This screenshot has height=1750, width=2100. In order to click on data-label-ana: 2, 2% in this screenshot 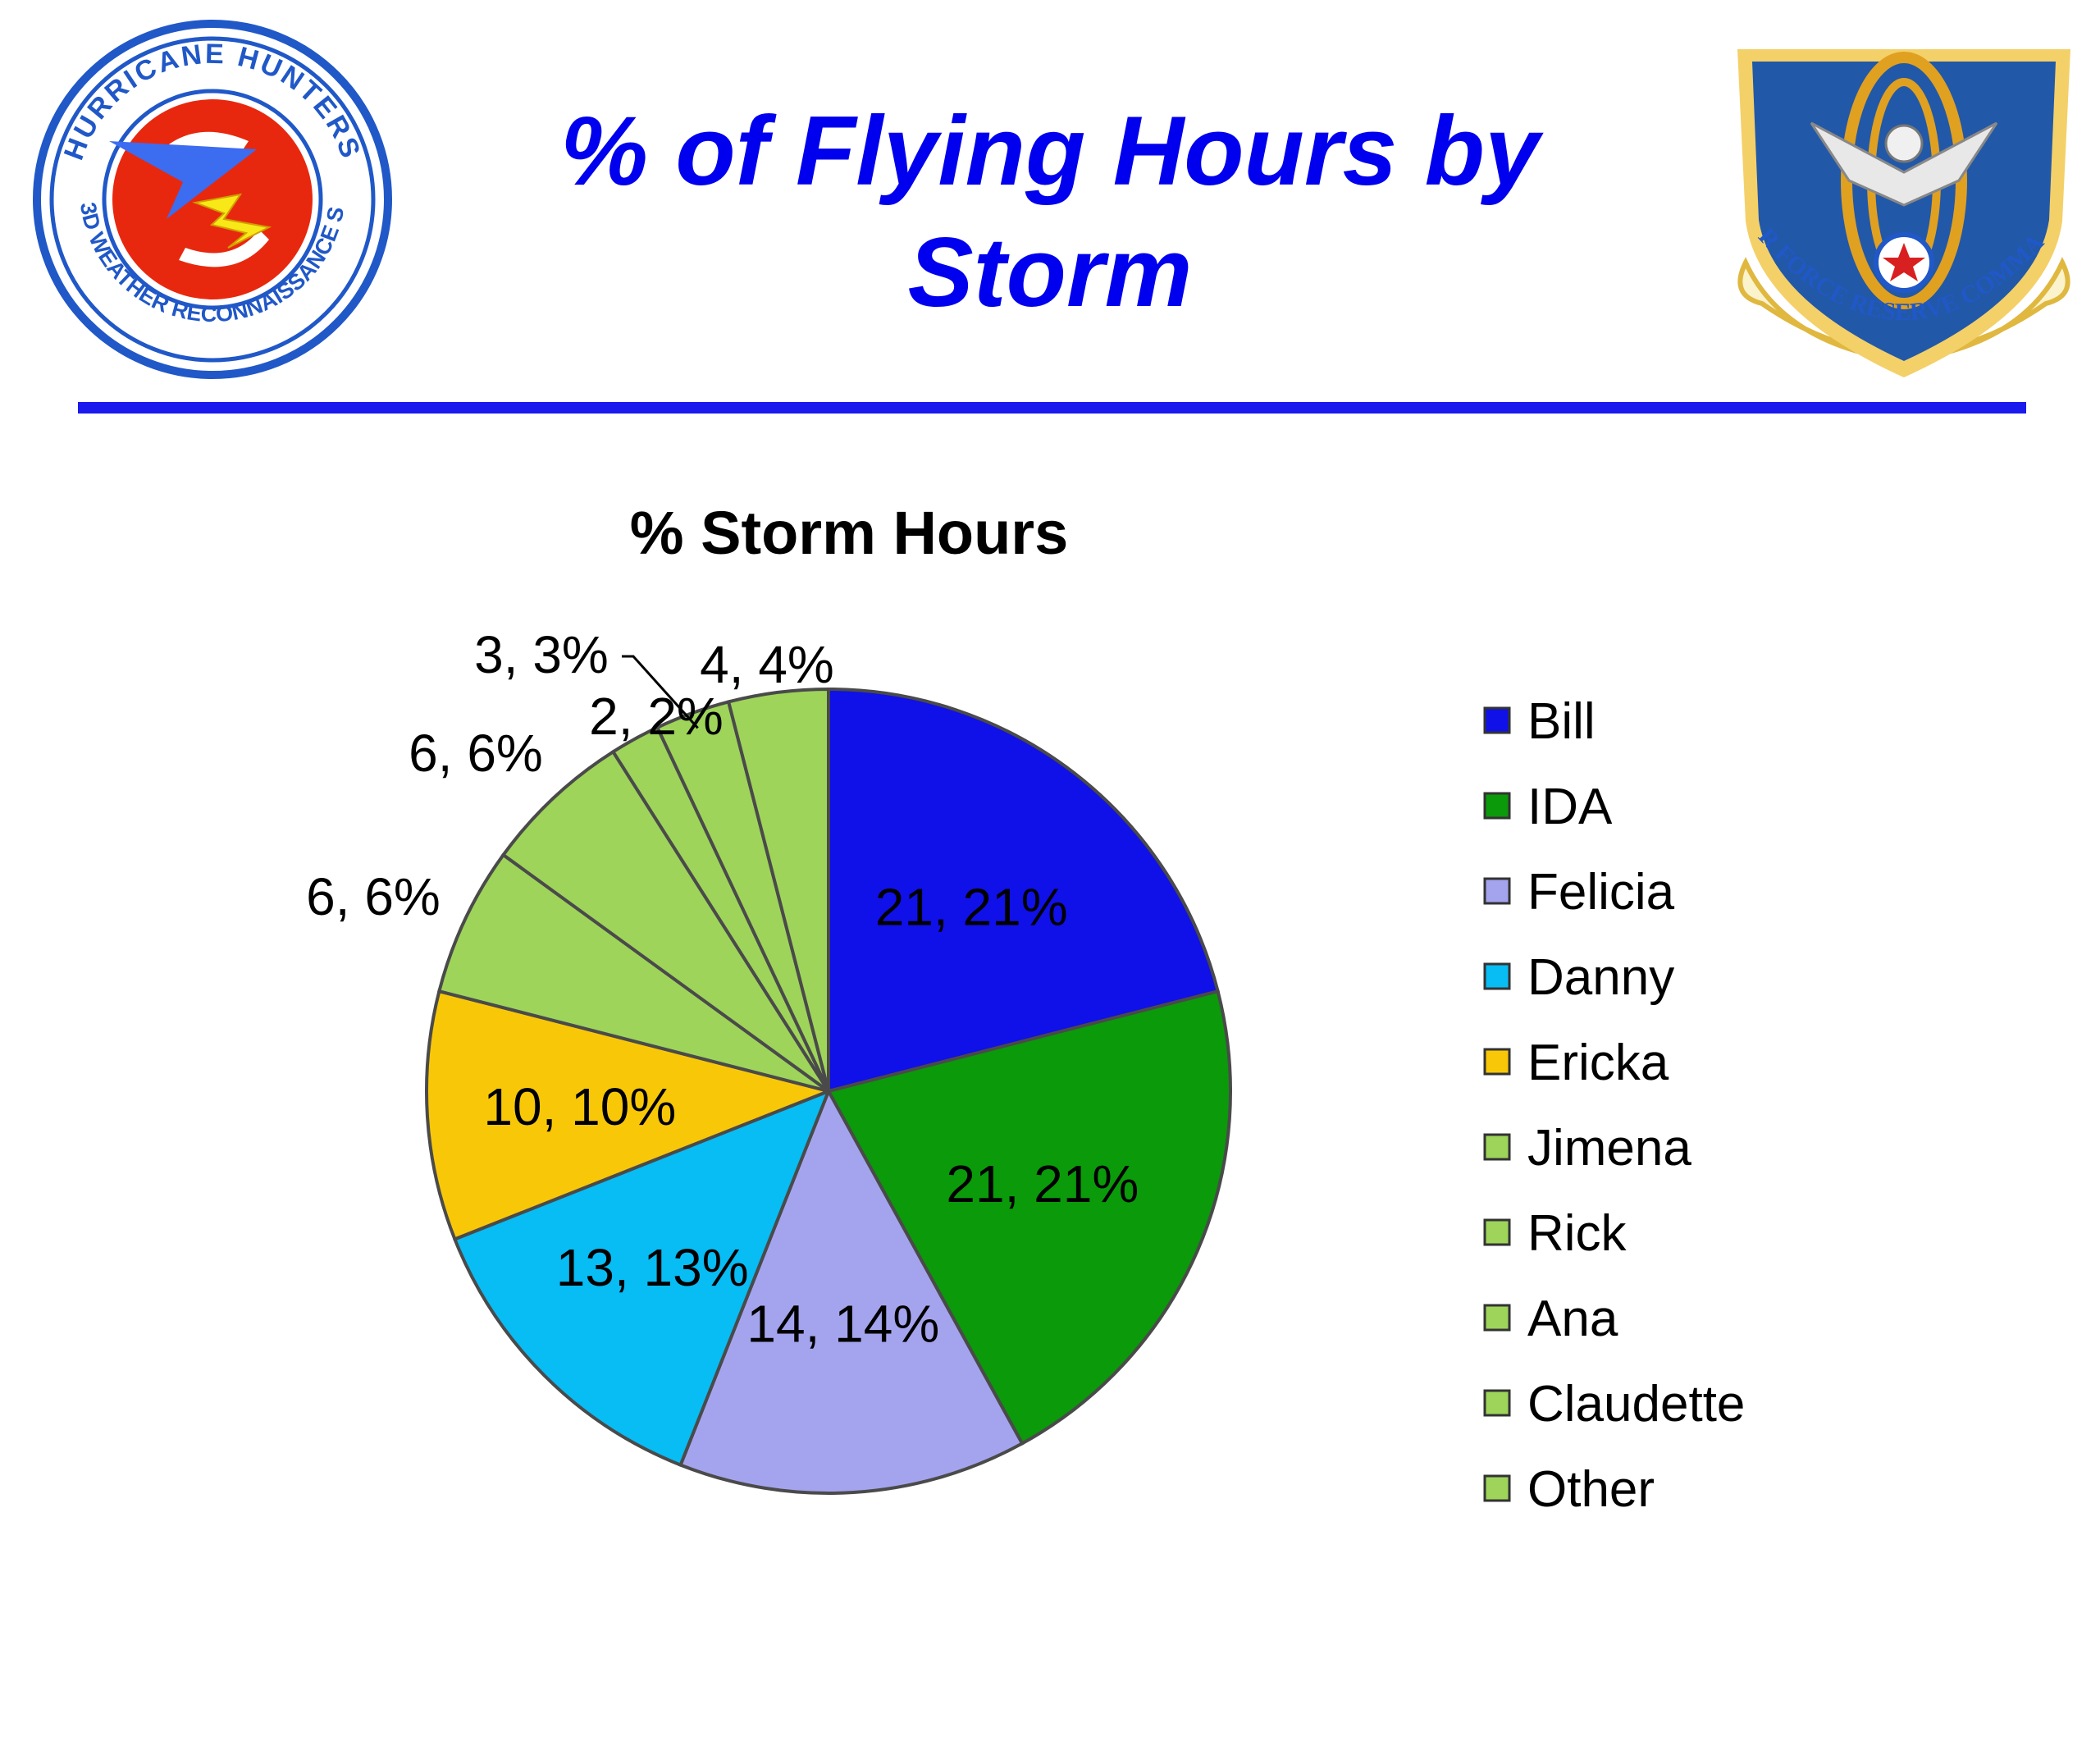, I will do `click(657, 716)`.